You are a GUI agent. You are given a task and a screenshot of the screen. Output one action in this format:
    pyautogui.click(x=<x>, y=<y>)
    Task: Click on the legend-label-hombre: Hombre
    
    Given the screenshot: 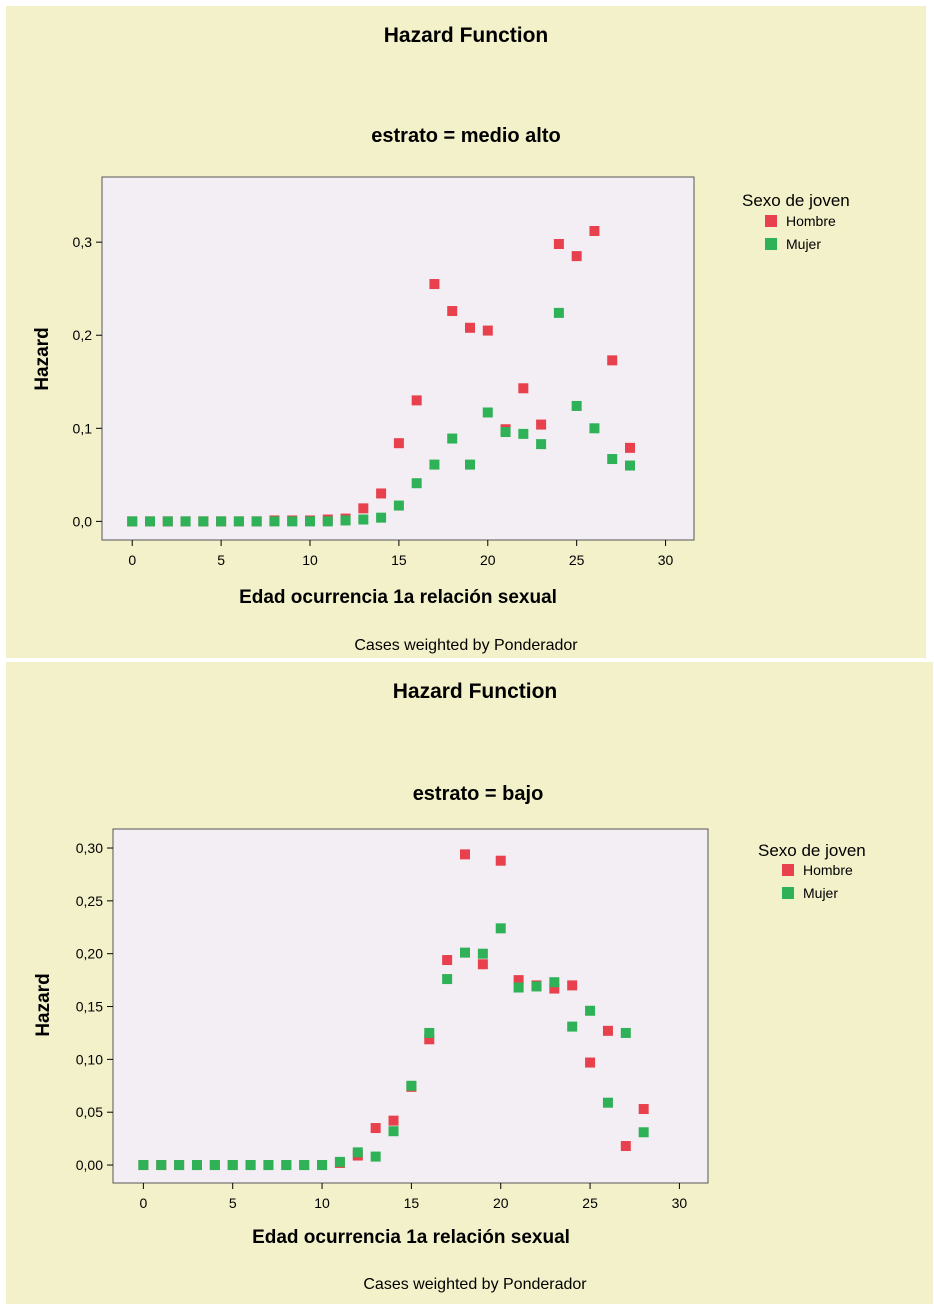 What is the action you would take?
    pyautogui.click(x=811, y=221)
    